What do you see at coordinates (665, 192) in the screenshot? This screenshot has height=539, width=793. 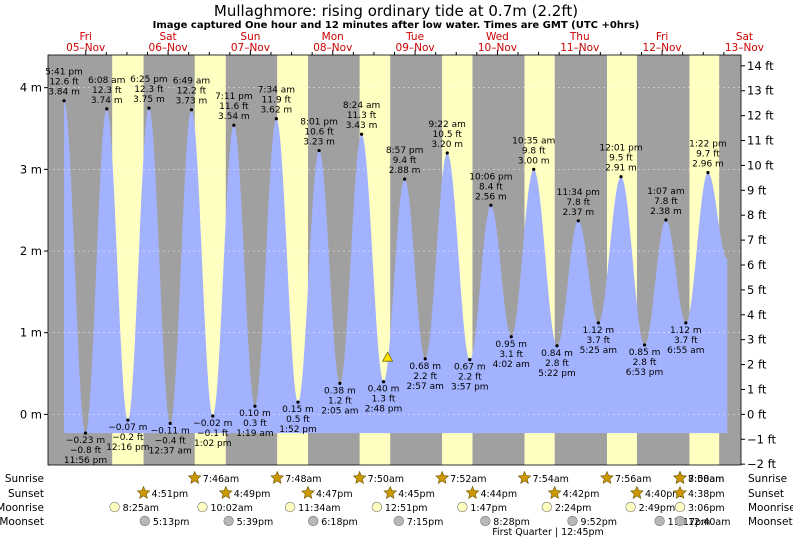 I see `tide-time-label: 1:07 am` at bounding box center [665, 192].